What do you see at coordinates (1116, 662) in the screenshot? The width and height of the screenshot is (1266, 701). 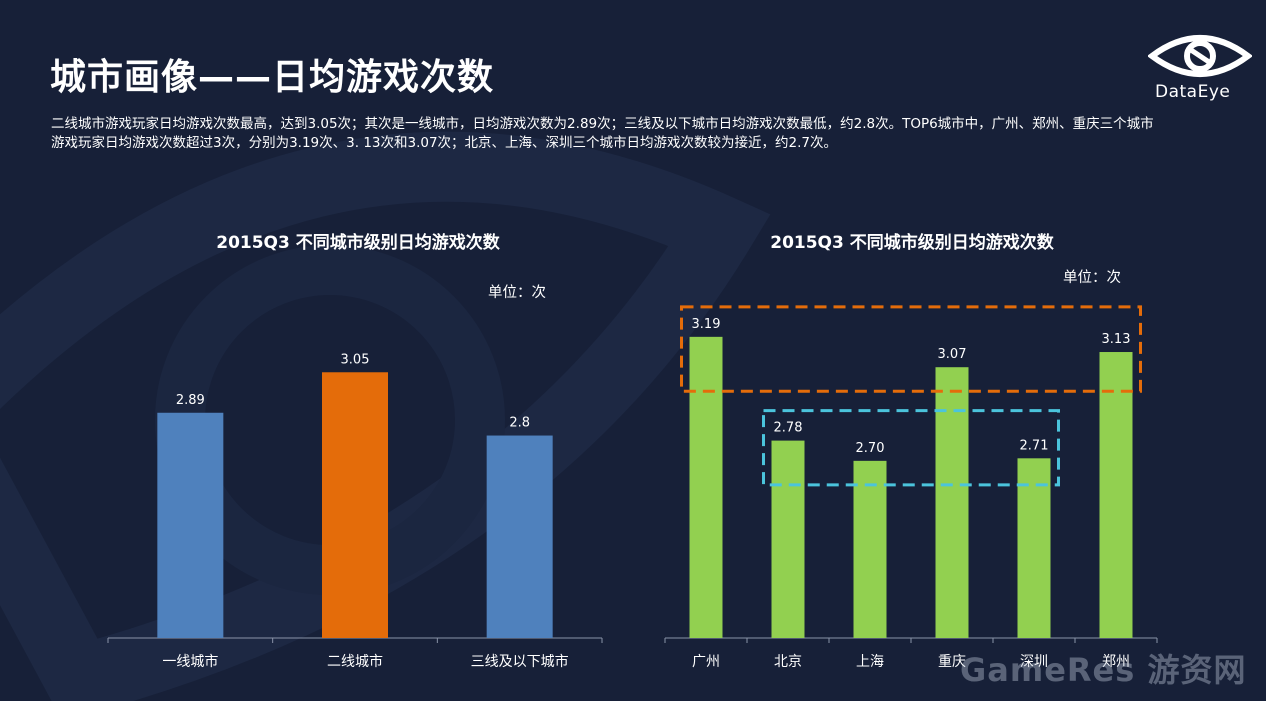 I see `x-tick-label: 郑州` at bounding box center [1116, 662].